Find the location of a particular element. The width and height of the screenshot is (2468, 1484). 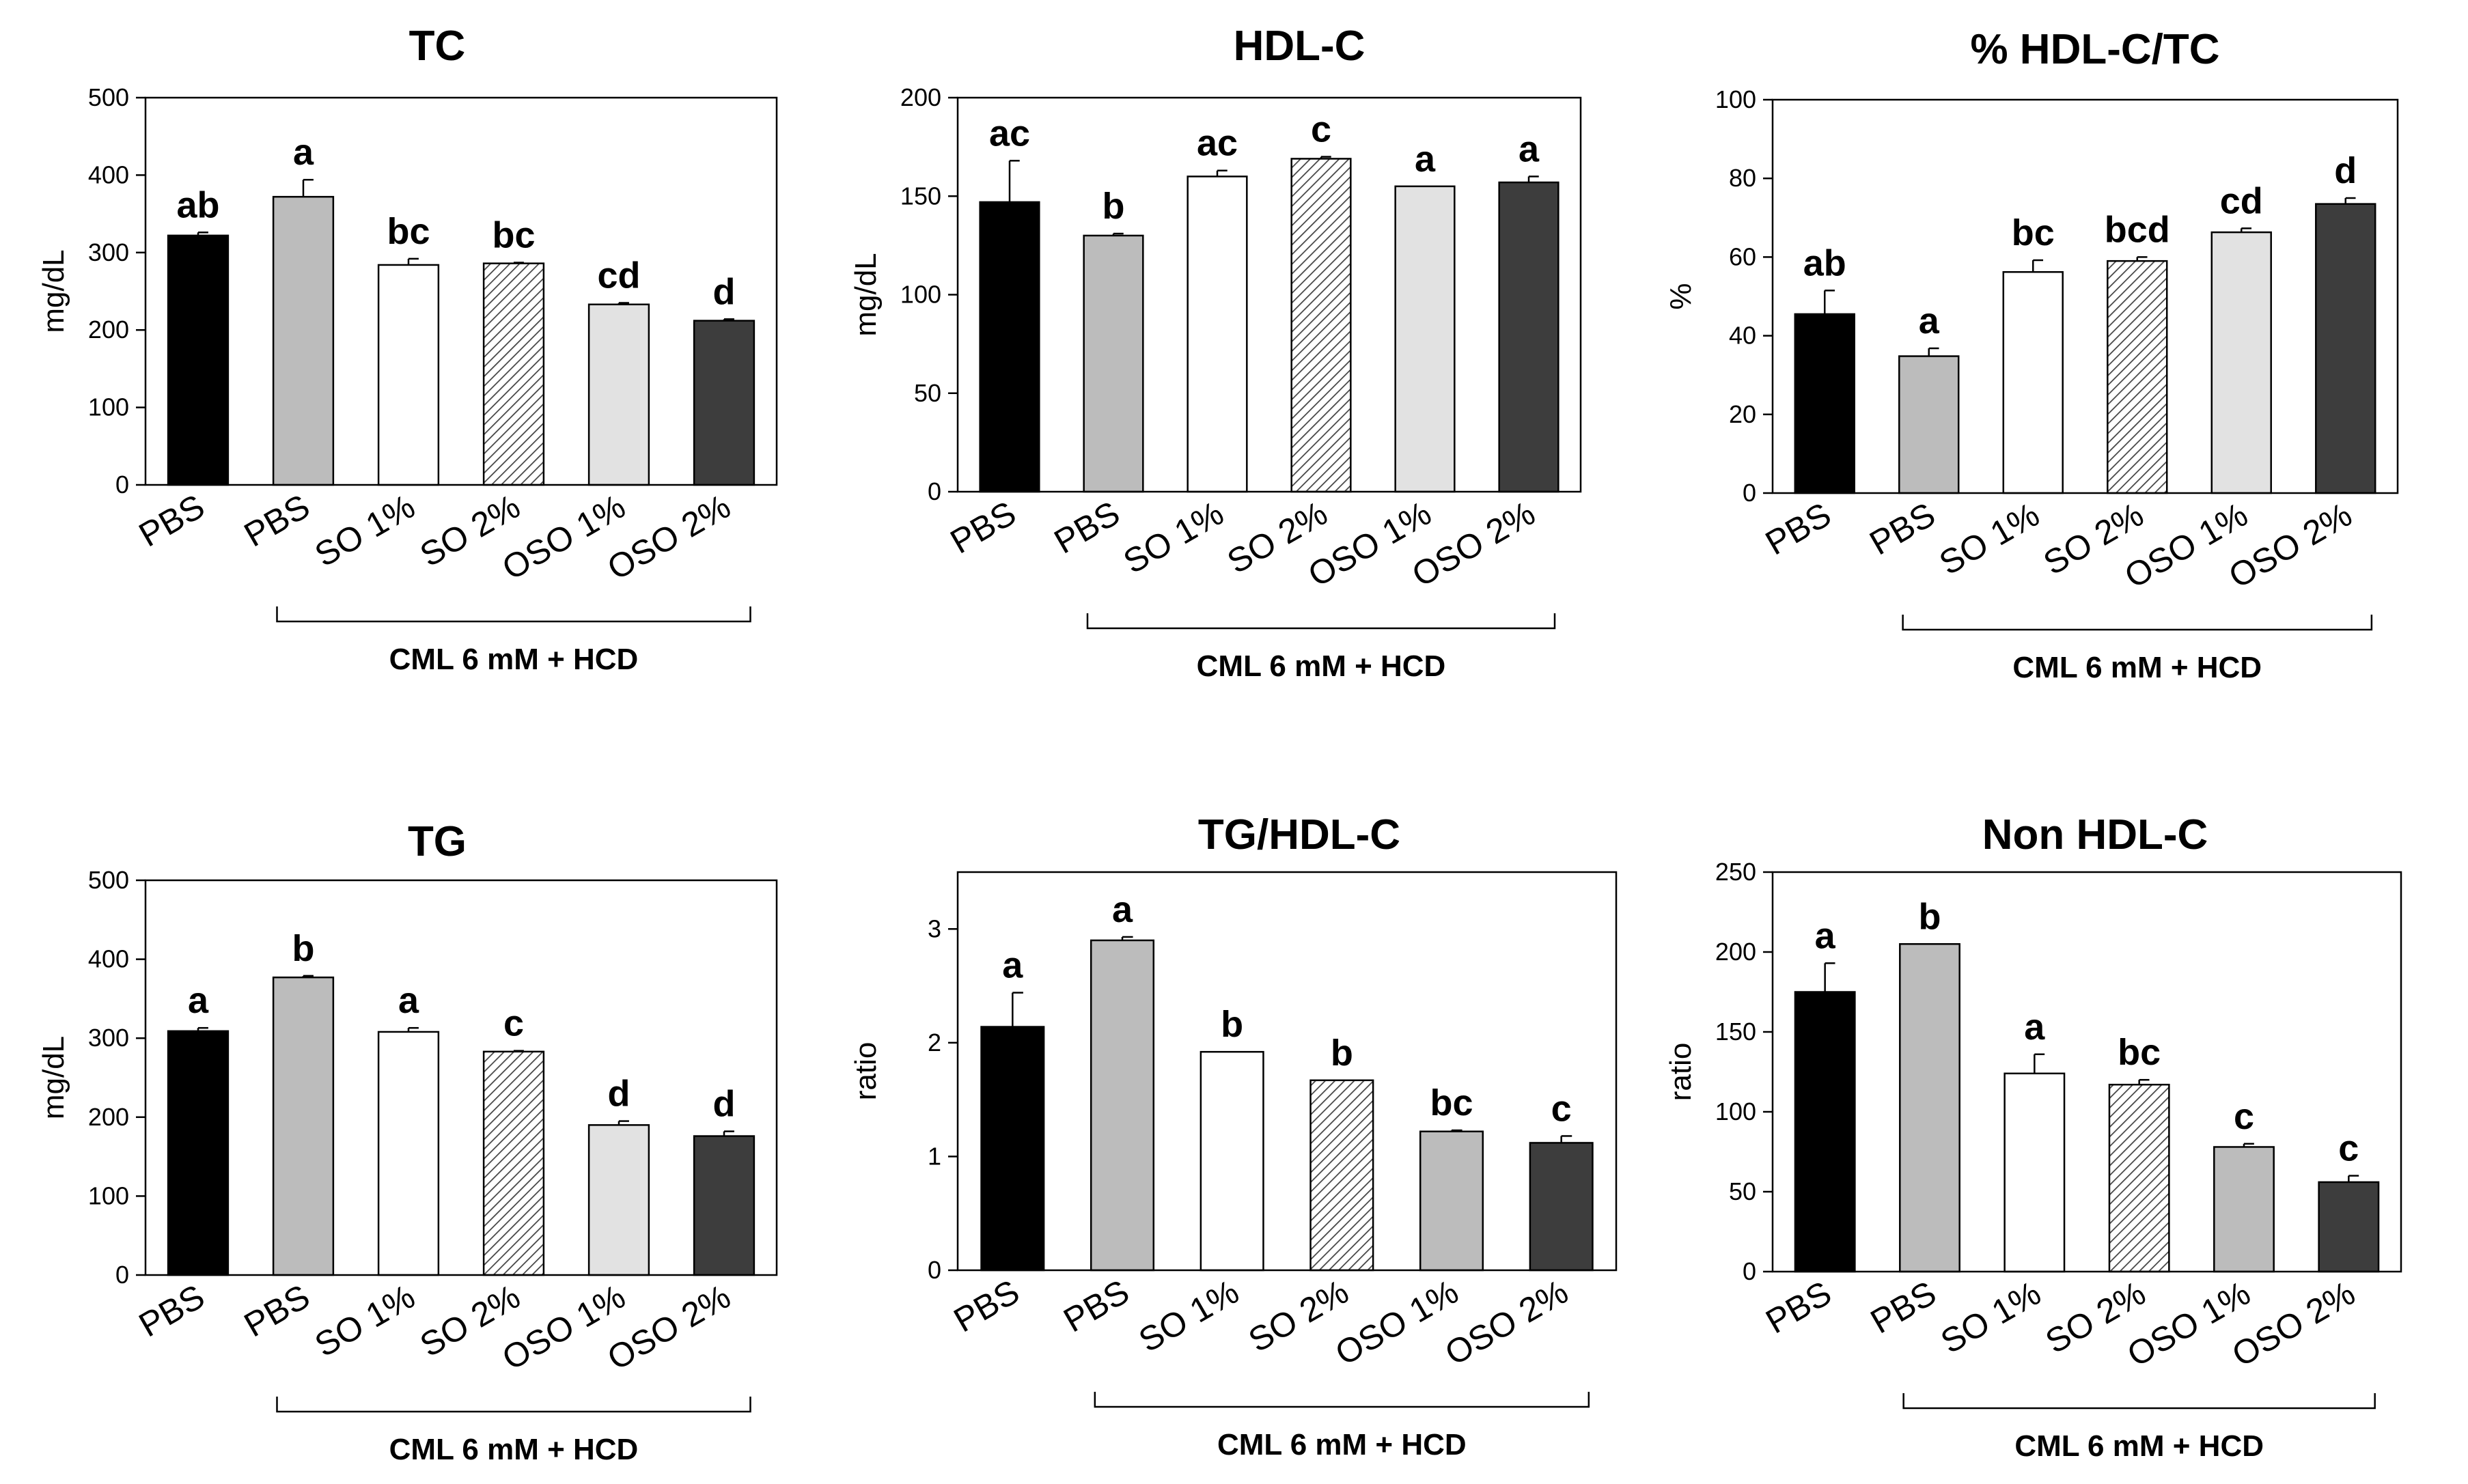

y-tick-label: 250 is located at coordinates (1735, 872).